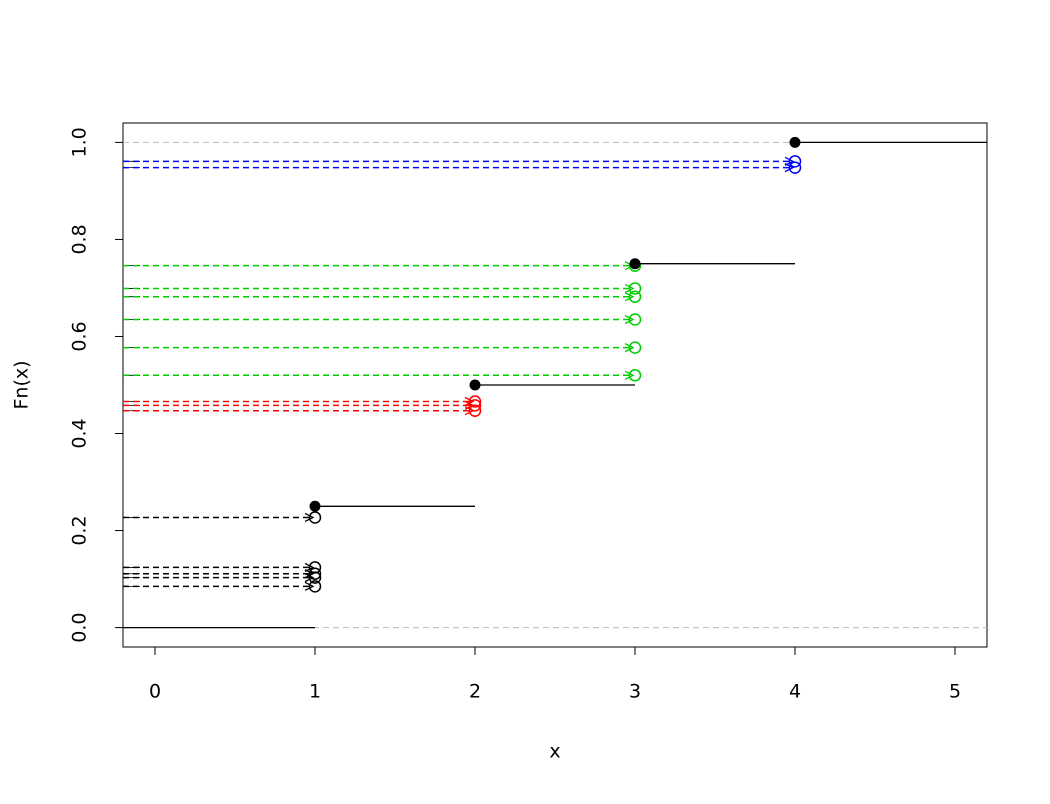 This screenshot has width=1050, height=804. Describe the element at coordinates (80, 239) in the screenshot. I see `y-tick-label: 0.8` at that location.